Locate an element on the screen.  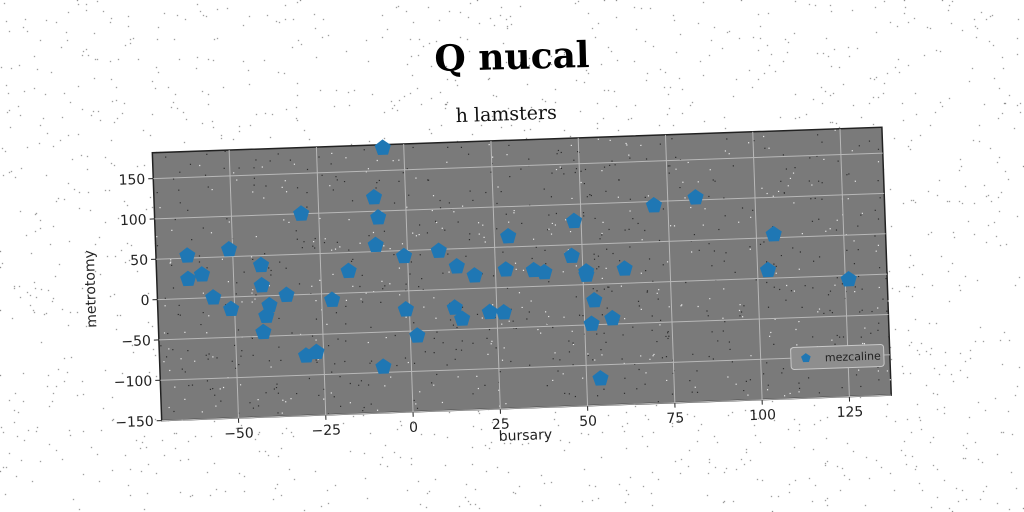
y-tick-label: 150 is located at coordinates (131, 180).